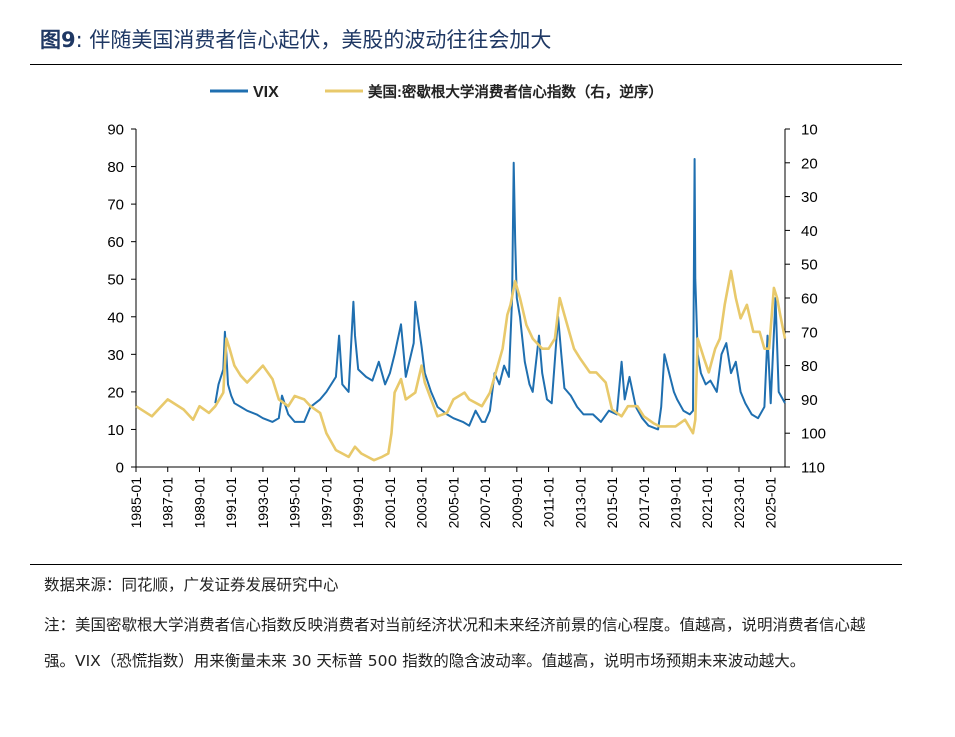 The height and width of the screenshot is (737, 955). I want to click on x-tick-label: 1997-01, so click(326, 503).